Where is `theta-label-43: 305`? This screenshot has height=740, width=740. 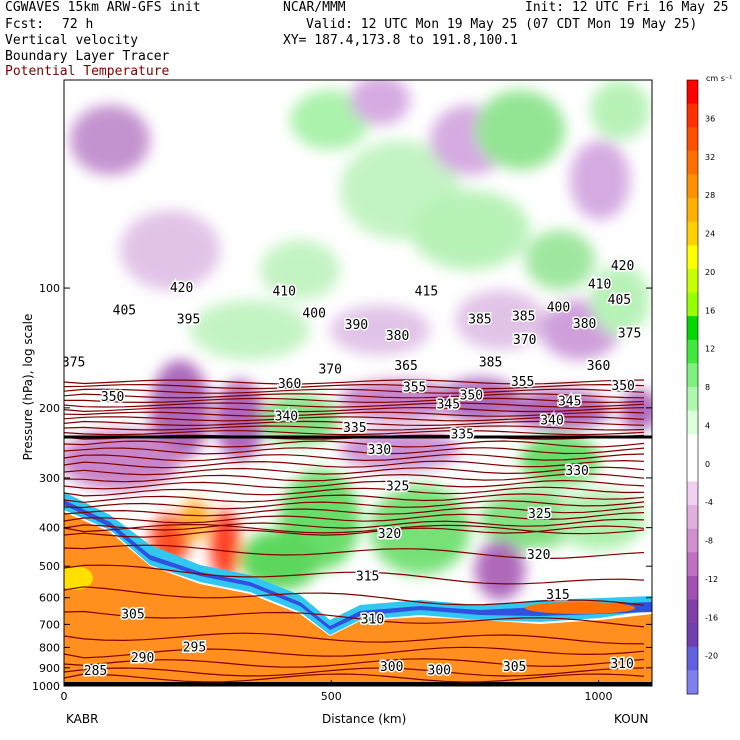 theta-label-43: 305 is located at coordinates (132, 615).